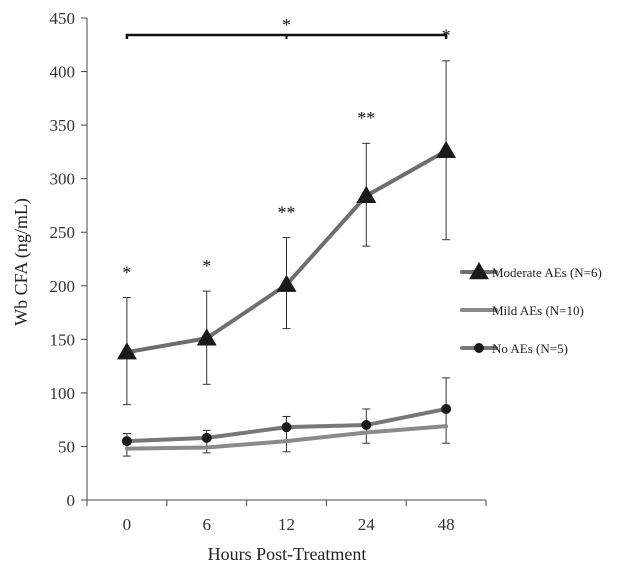 This screenshot has height=567, width=630. Describe the element at coordinates (446, 524) in the screenshot. I see `x-tick-label: 48` at that location.